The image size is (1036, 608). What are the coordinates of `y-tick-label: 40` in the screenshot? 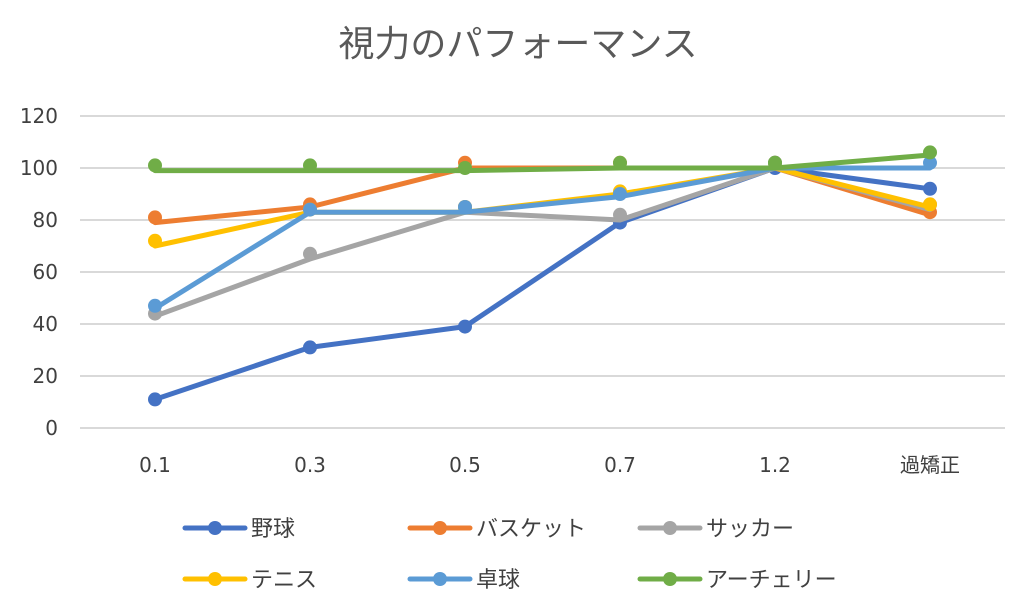 It's located at (45, 324).